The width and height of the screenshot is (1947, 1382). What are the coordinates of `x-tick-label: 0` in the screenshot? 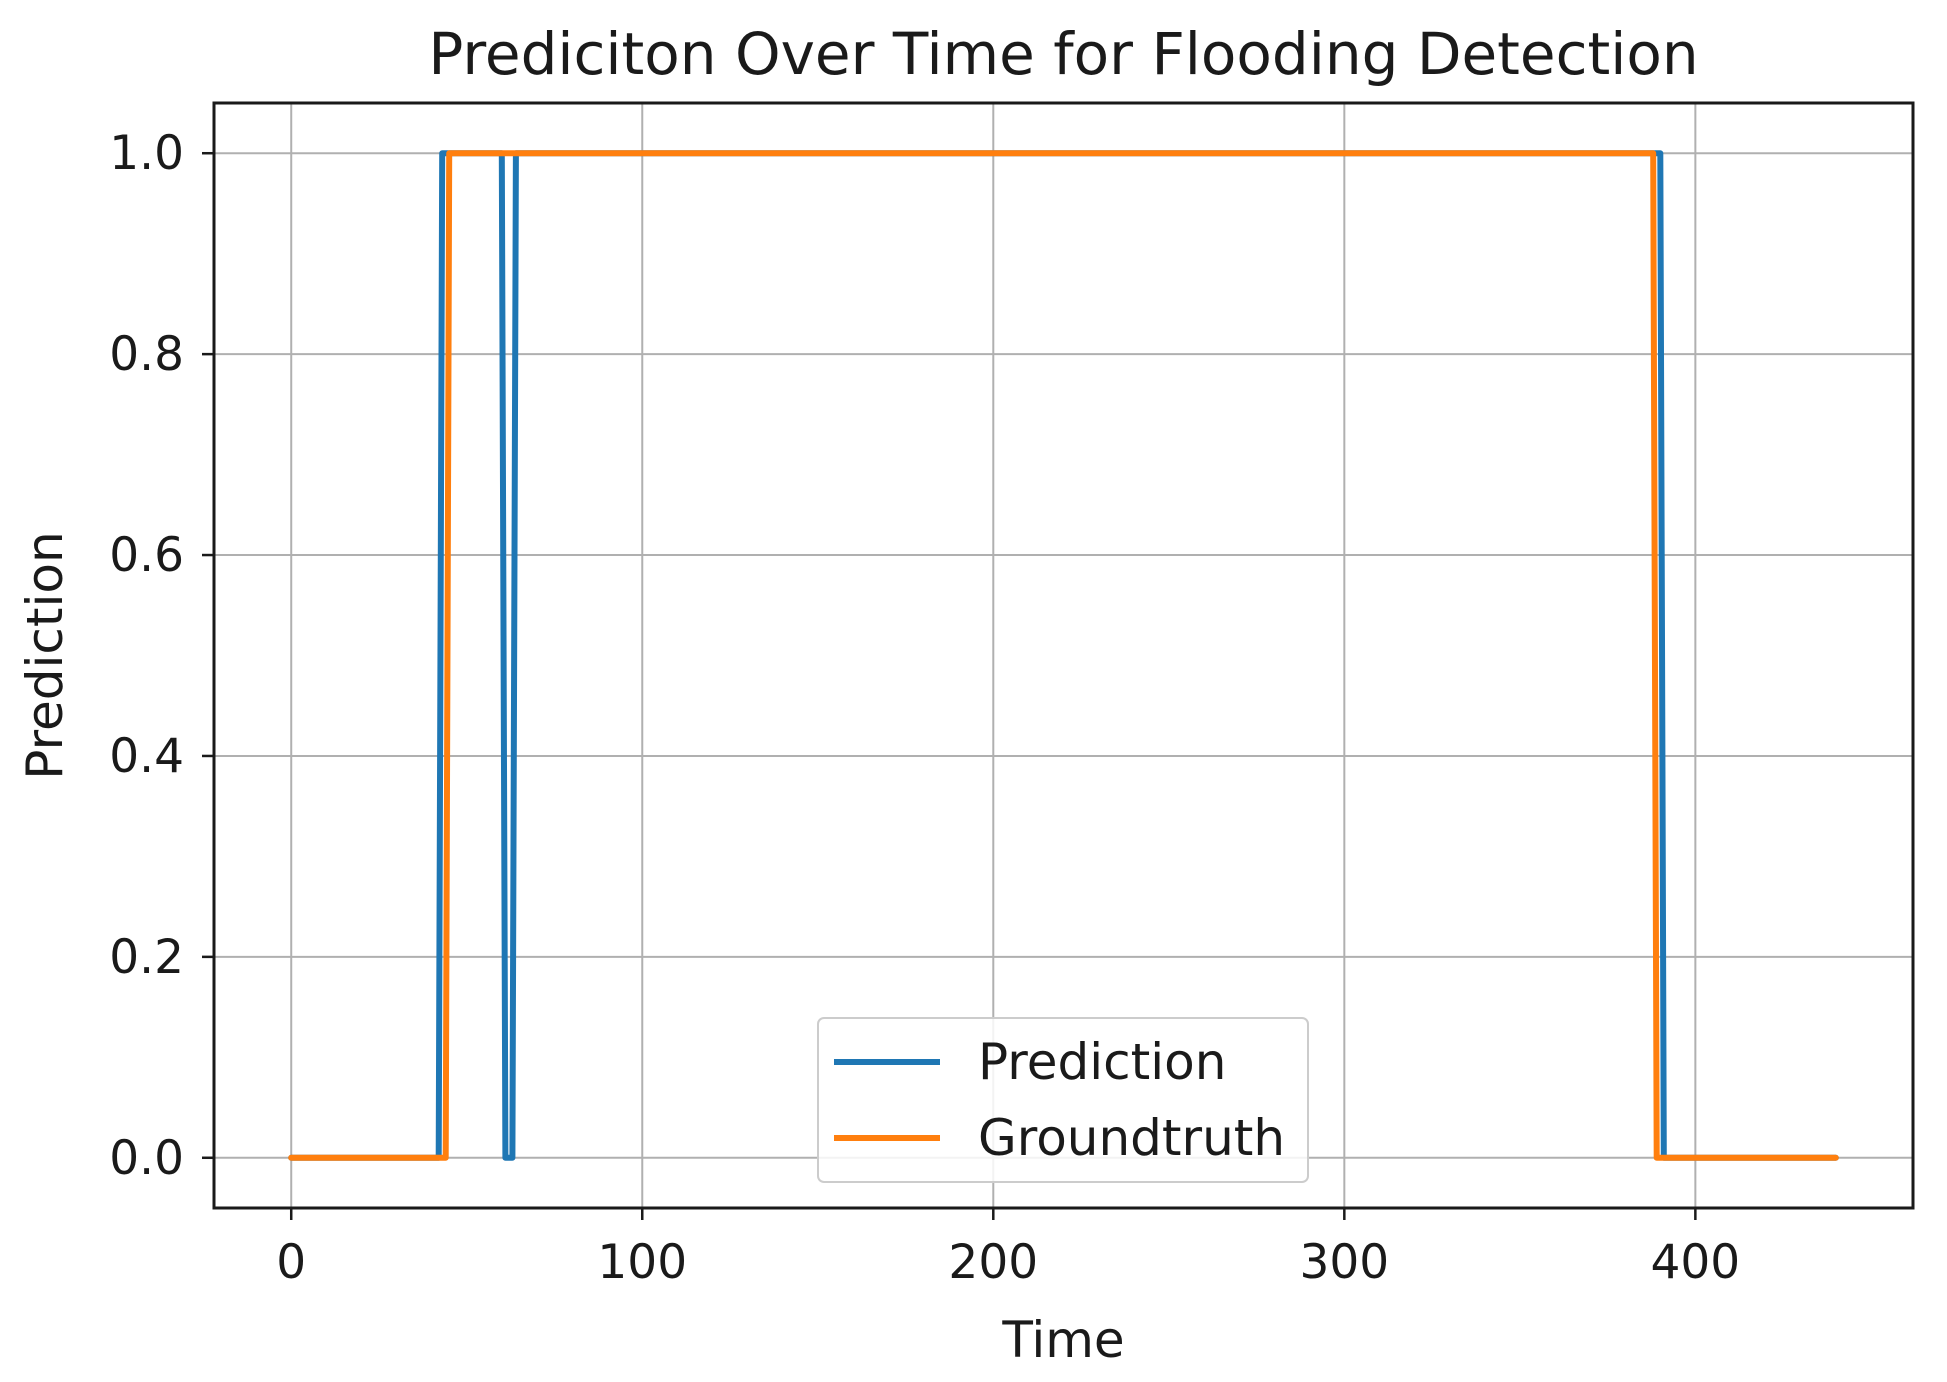 It's located at (291, 1262).